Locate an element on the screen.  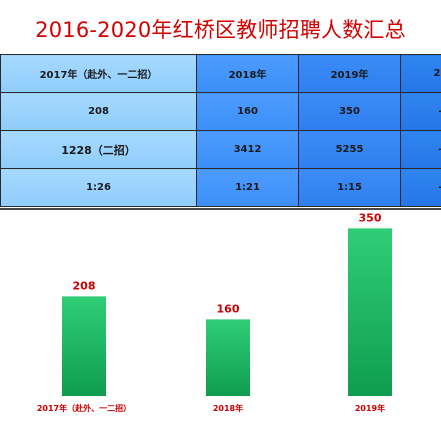
category-label: 2018年 is located at coordinates (228, 408).